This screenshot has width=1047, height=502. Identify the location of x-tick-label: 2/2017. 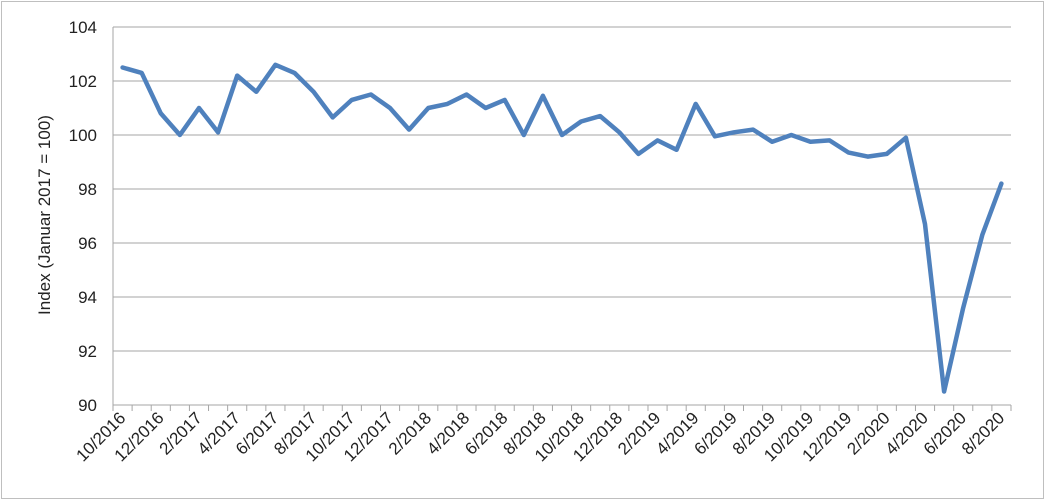
(181, 433).